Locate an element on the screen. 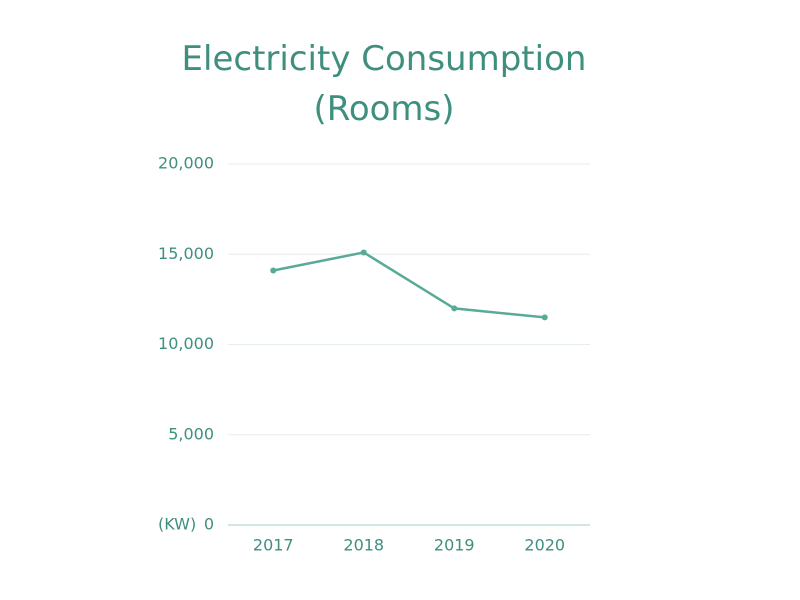 The image size is (800, 600). y-tick-label: 20,000 is located at coordinates (186, 163).